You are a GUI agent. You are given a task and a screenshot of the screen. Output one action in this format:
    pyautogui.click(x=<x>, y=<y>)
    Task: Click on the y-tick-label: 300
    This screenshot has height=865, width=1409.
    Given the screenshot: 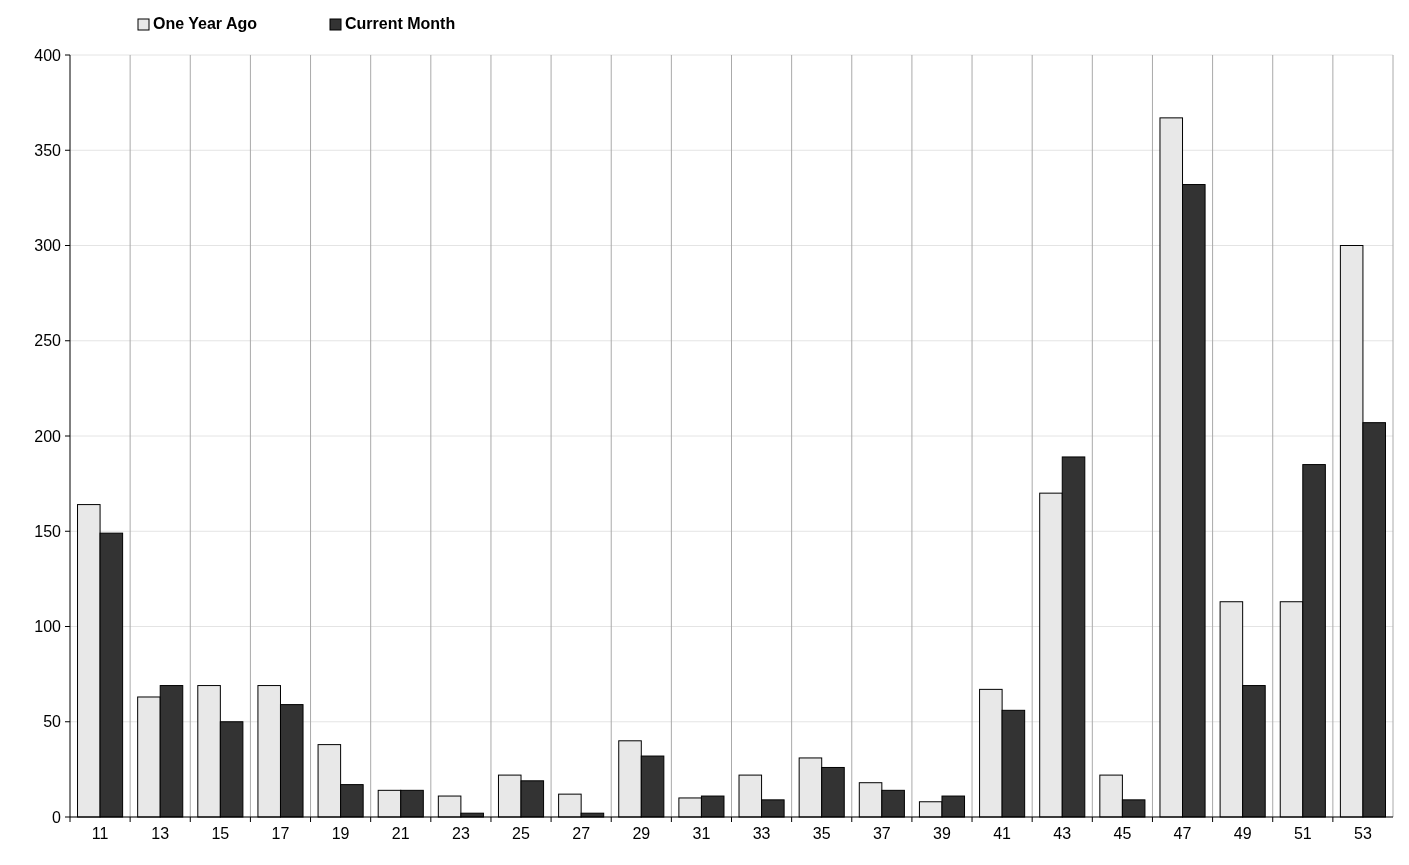 What is the action you would take?
    pyautogui.click(x=48, y=246)
    